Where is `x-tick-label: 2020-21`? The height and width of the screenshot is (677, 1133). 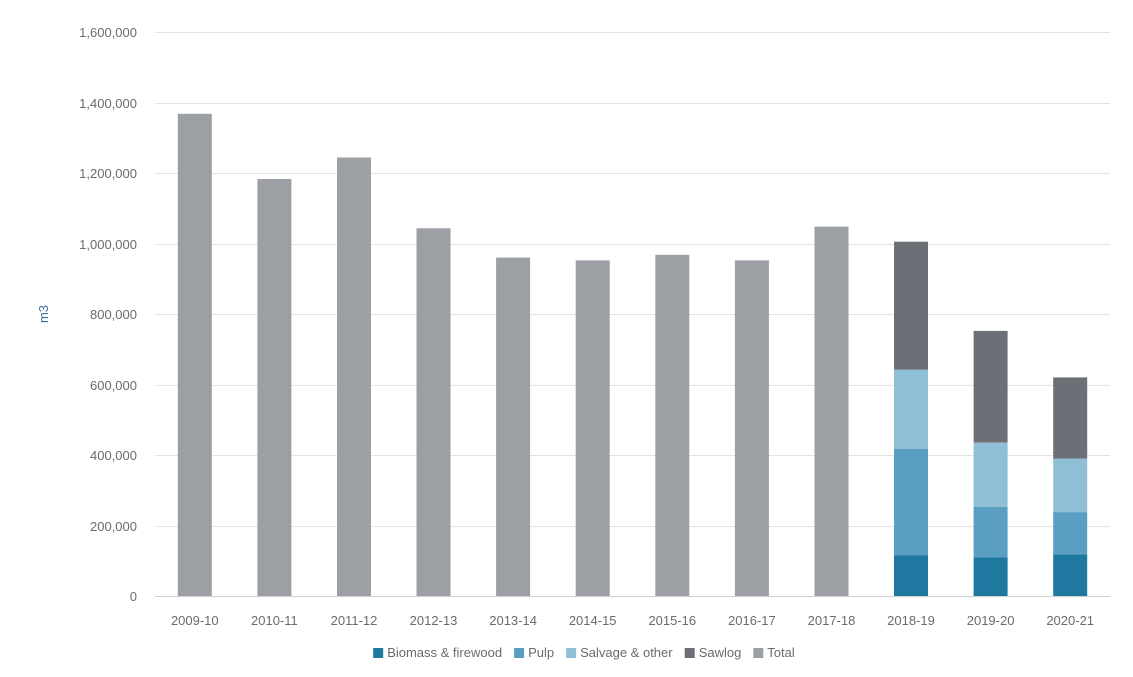 x-tick-label: 2020-21 is located at coordinates (1070, 620).